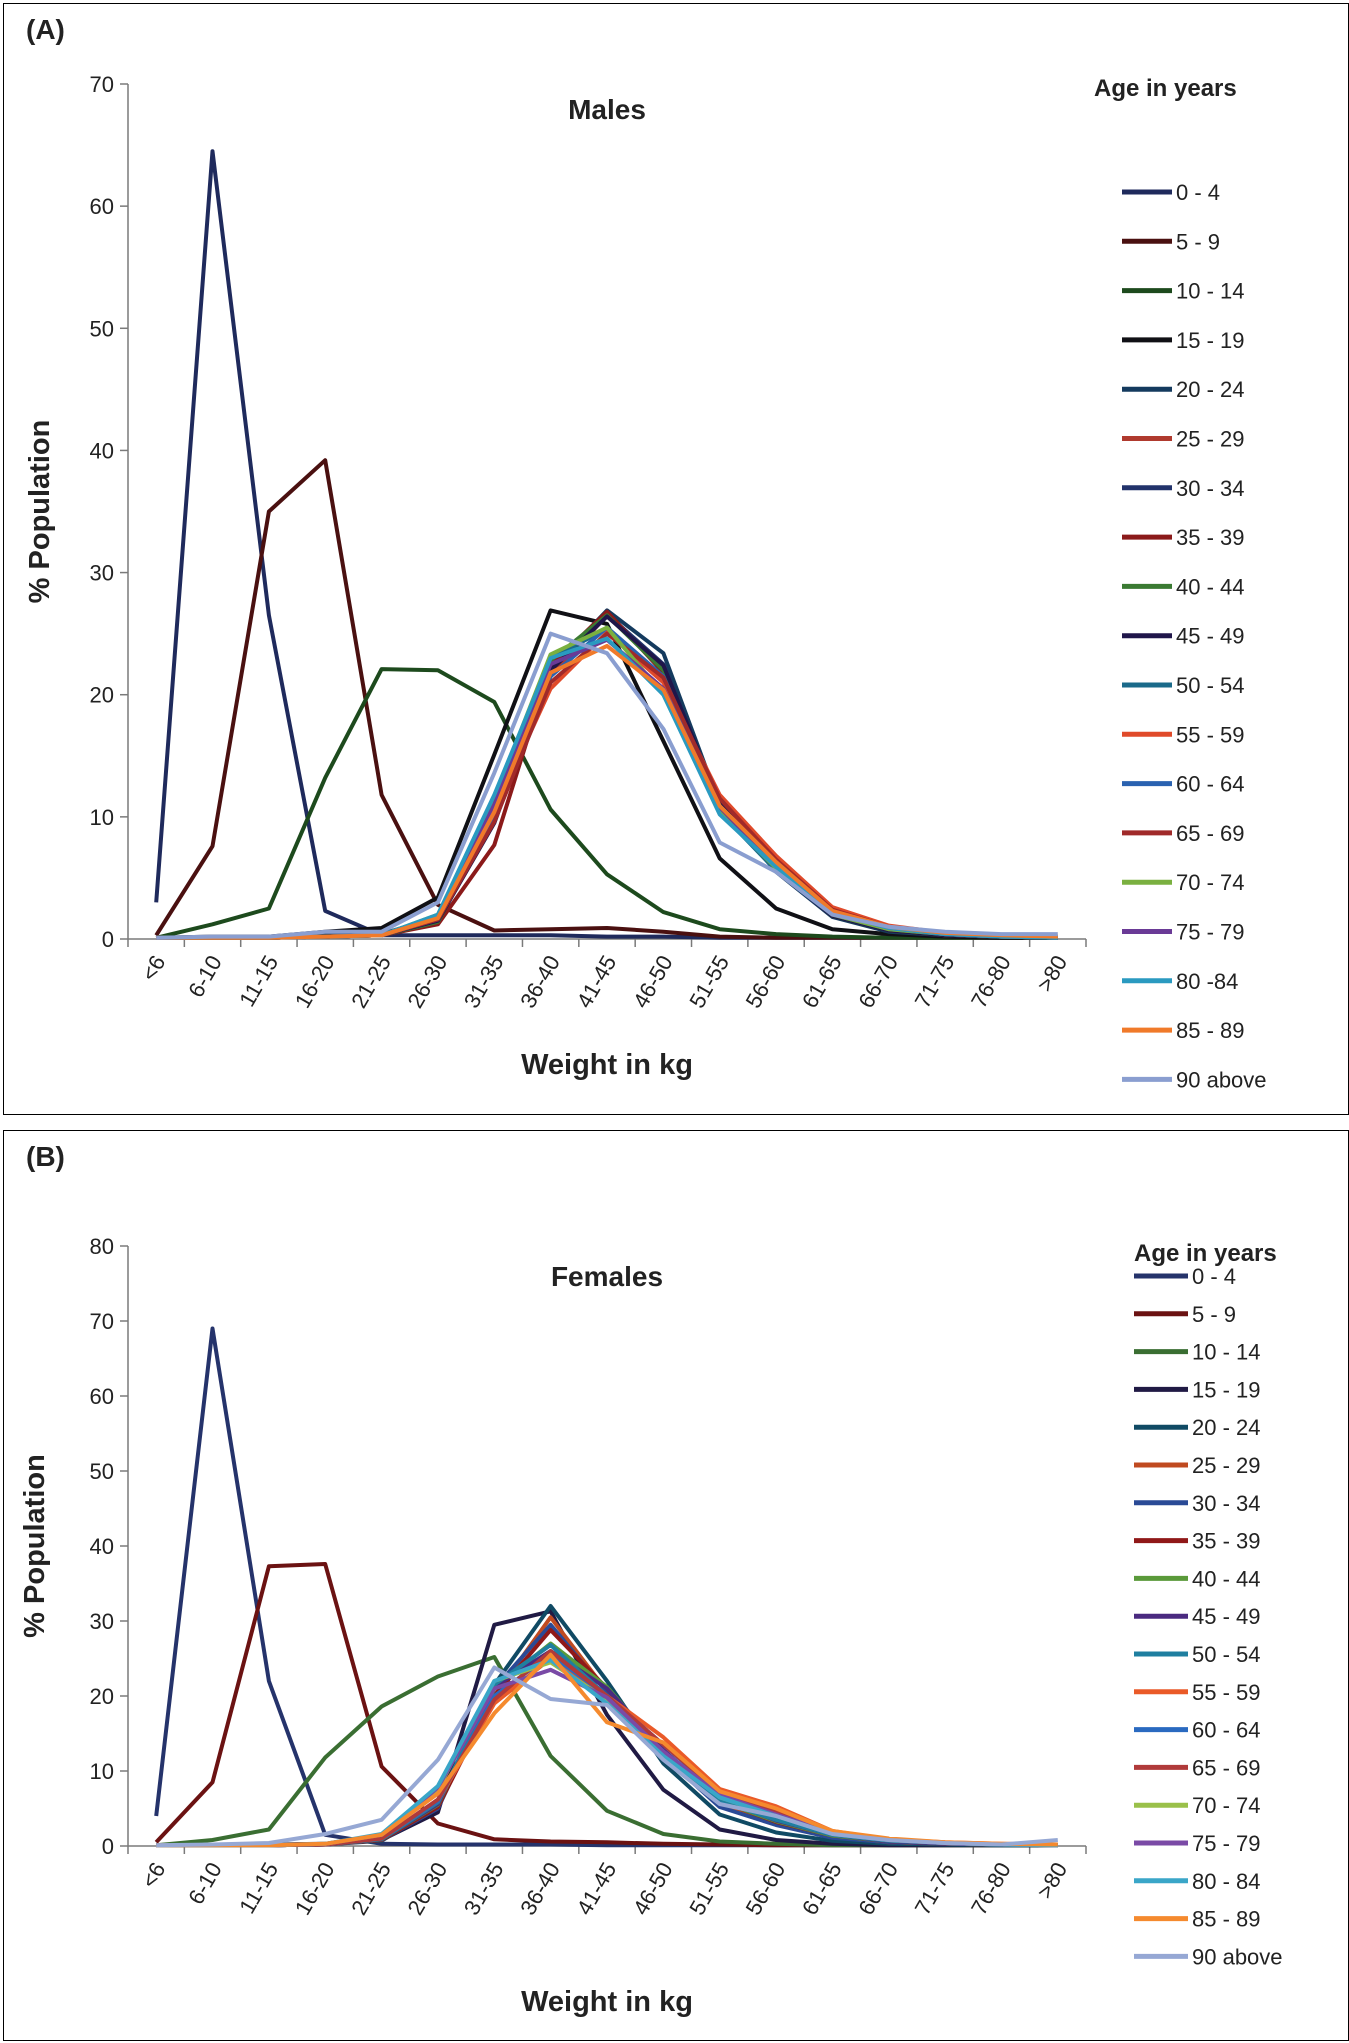 This screenshot has height=2043, width=1349. Describe the element at coordinates (991, 981) in the screenshot. I see `males-x-tick-label: 76-80` at that location.